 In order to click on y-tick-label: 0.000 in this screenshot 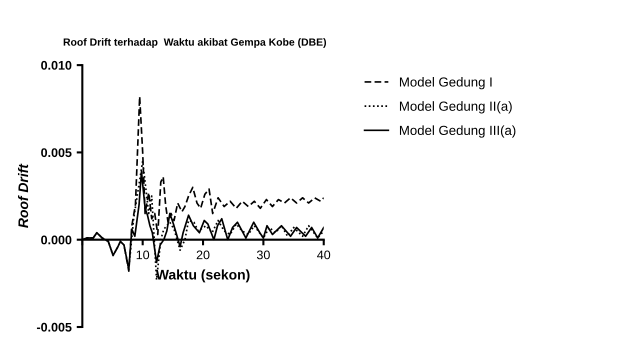, I will do `click(56, 240)`.